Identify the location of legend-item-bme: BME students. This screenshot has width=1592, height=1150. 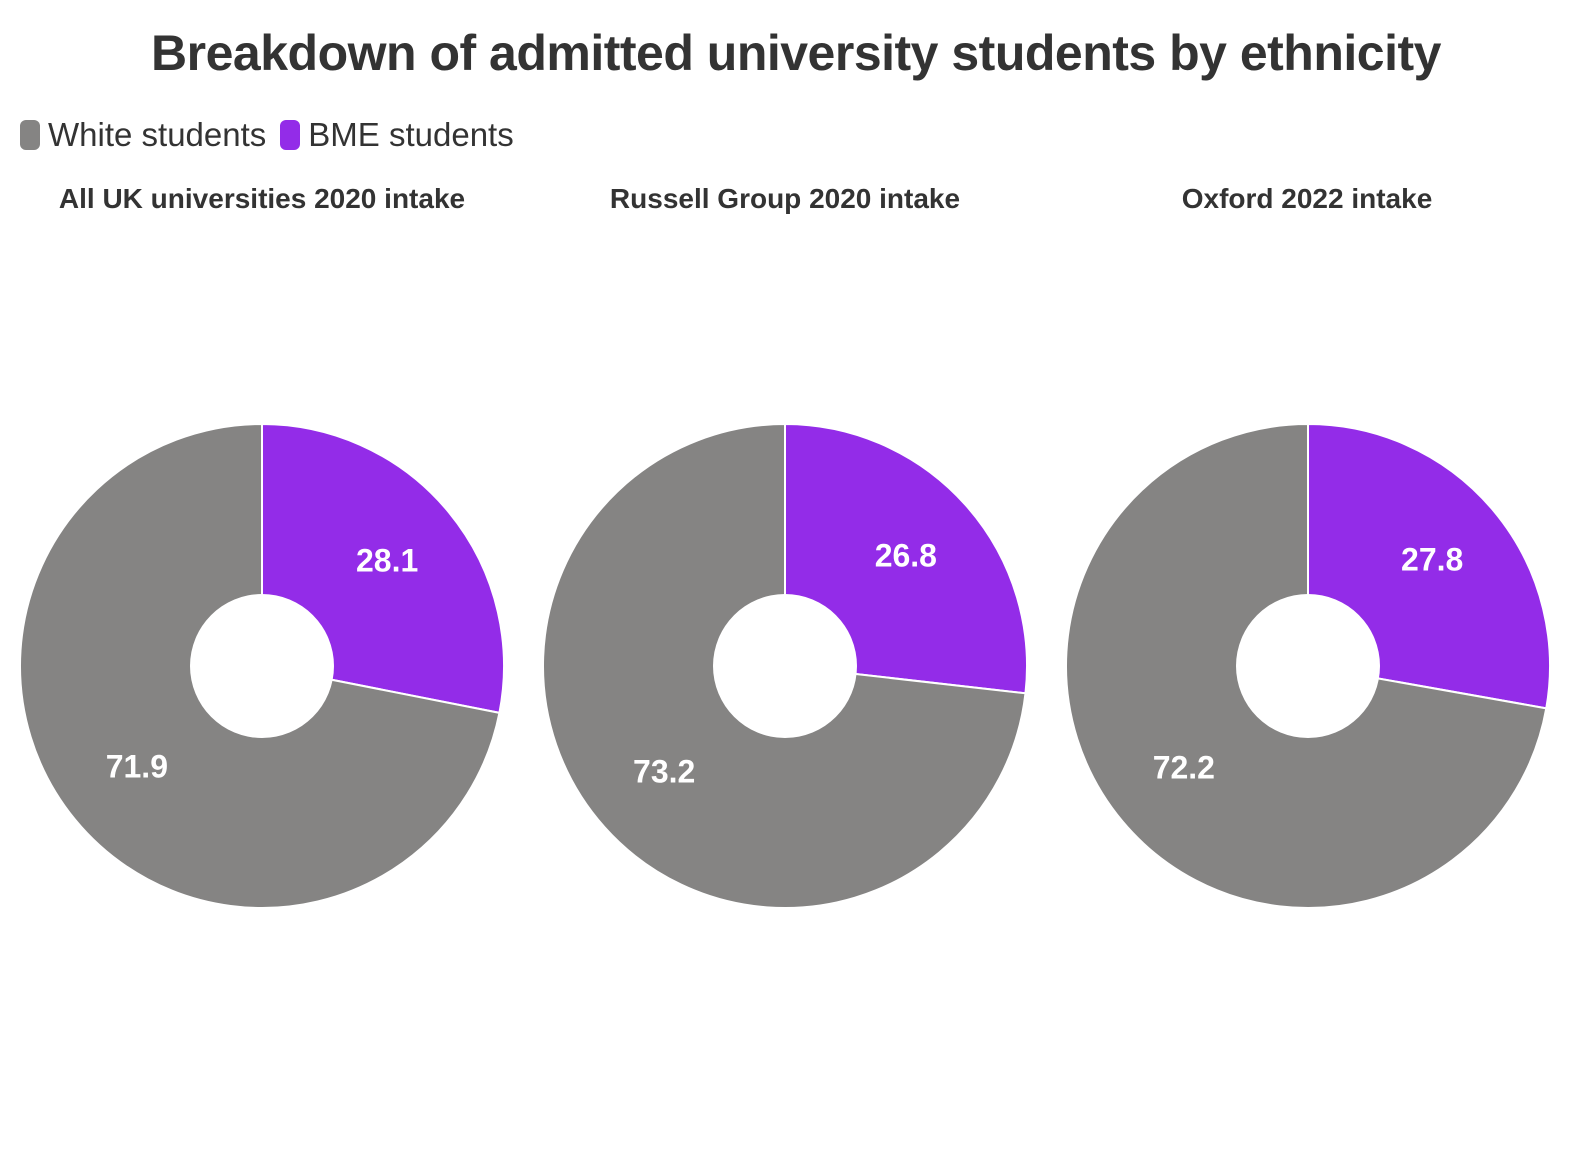
(397, 135).